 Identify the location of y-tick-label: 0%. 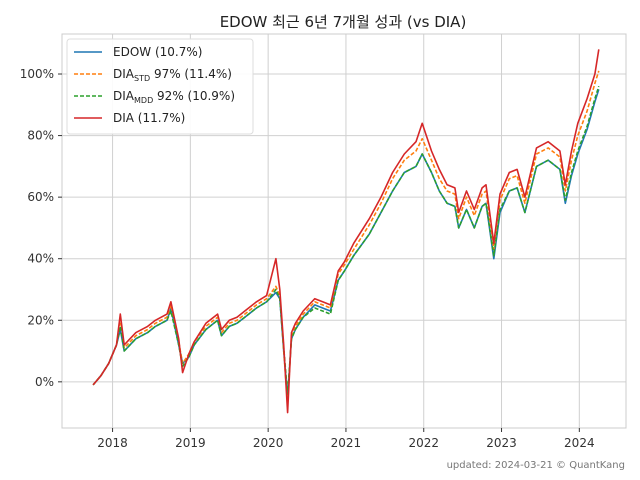
(44, 382).